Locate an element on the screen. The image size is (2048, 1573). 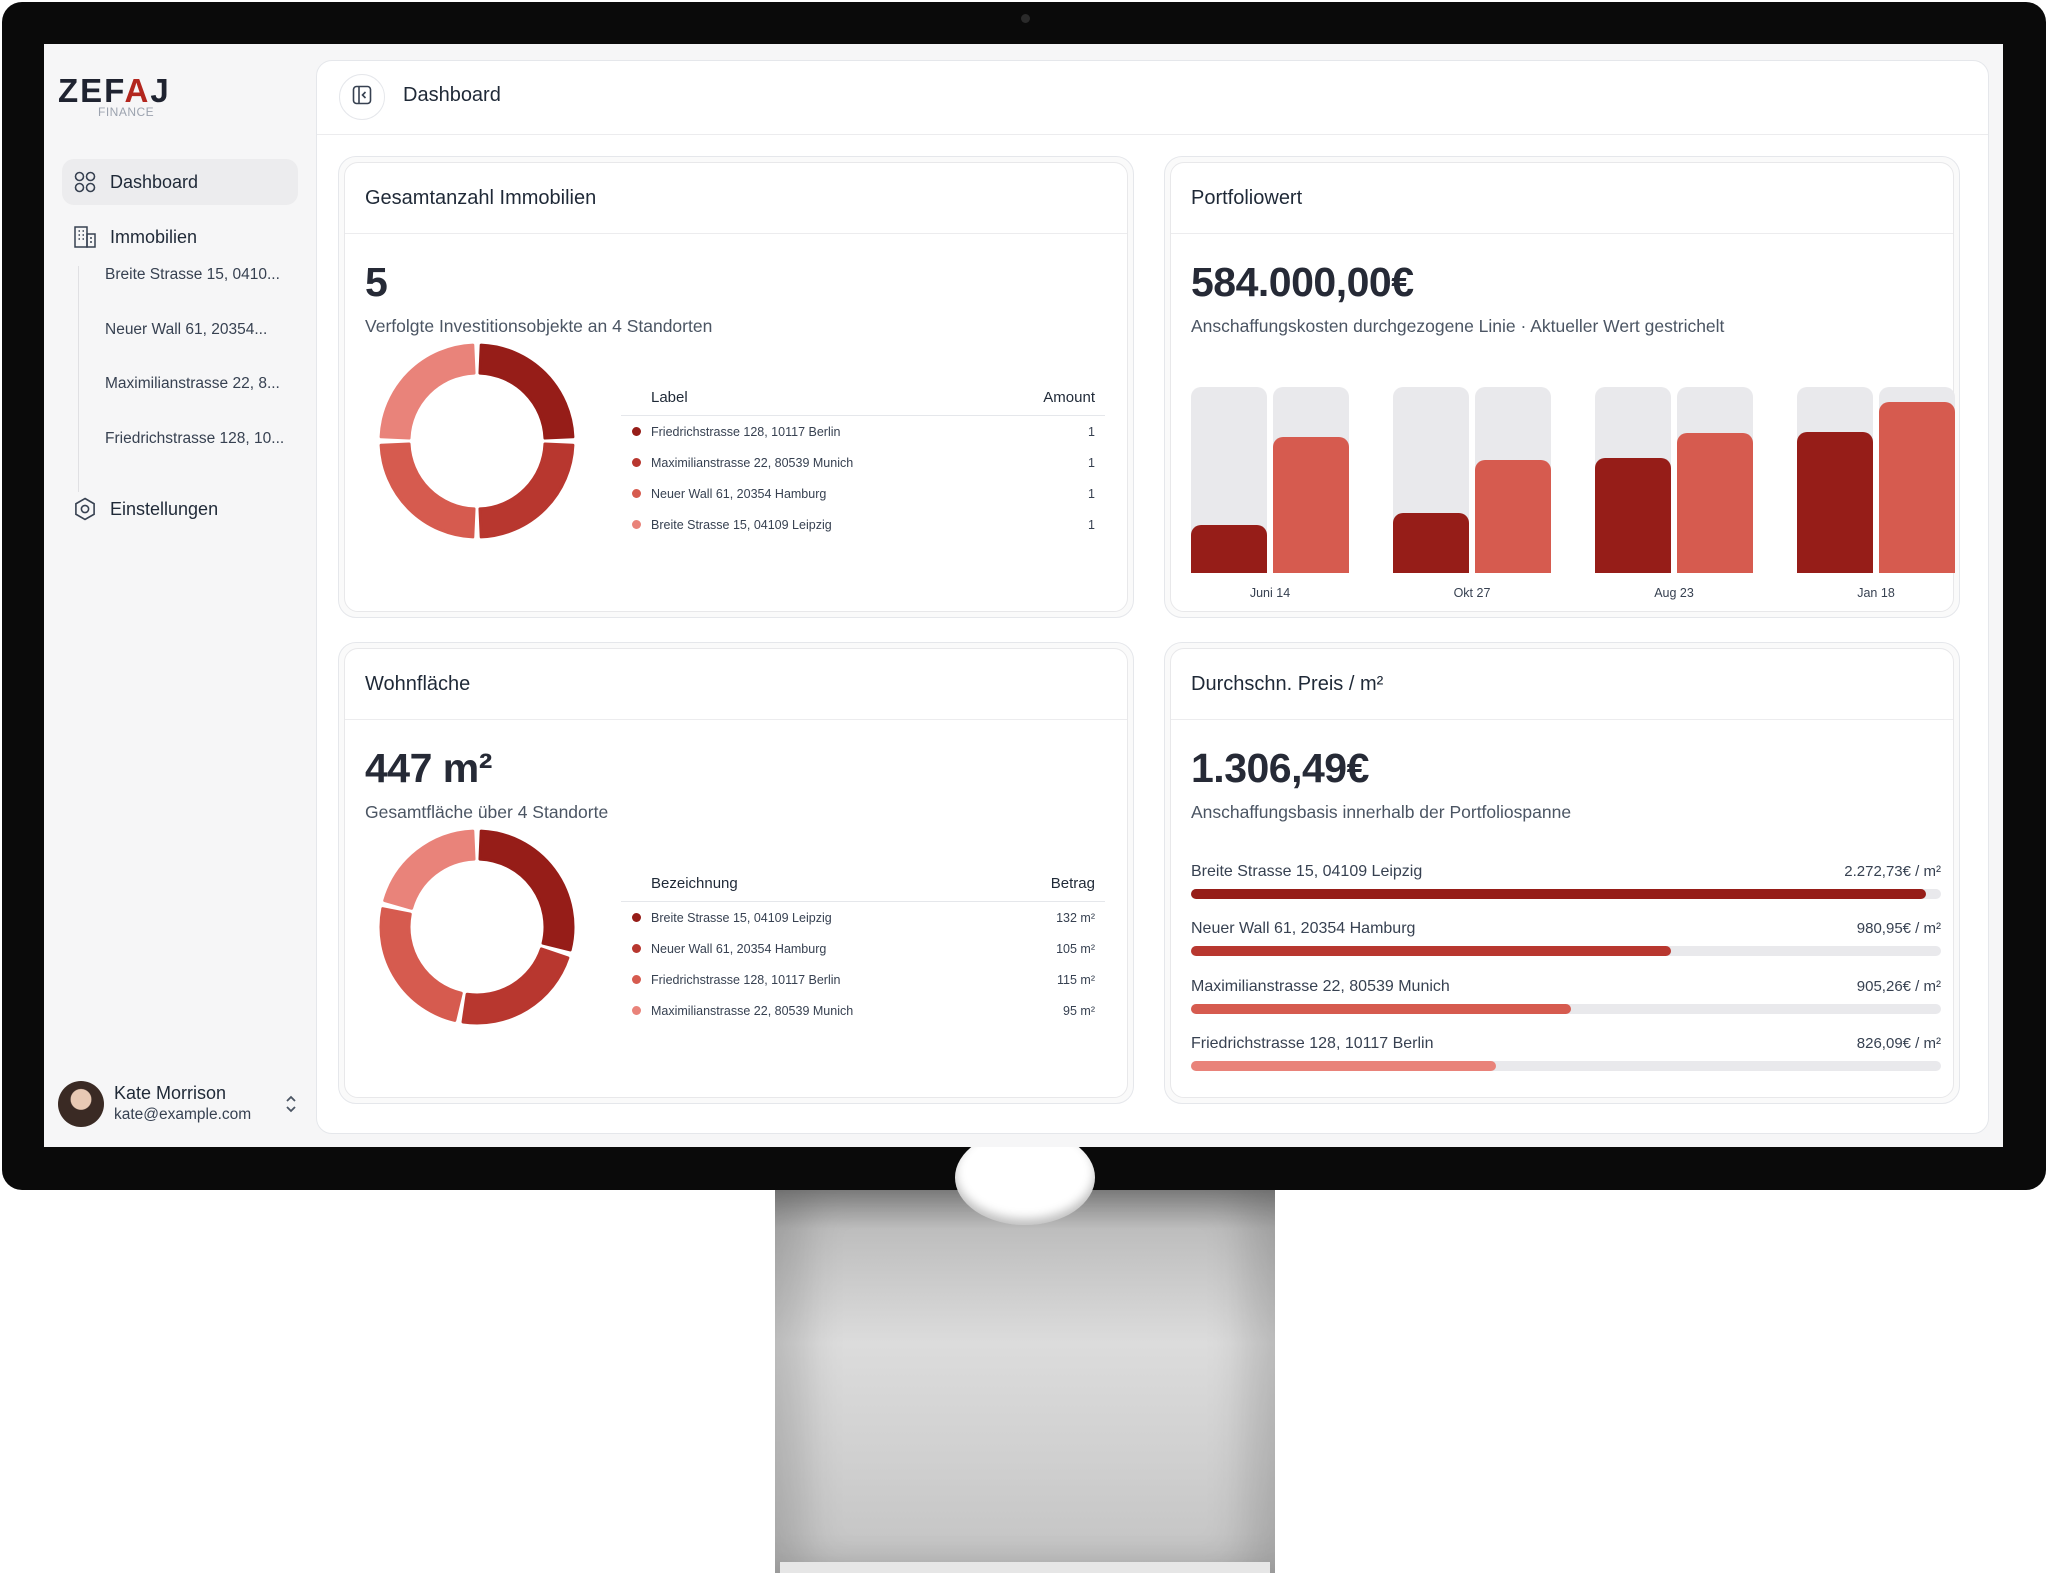
legend-amount: 95 m² is located at coordinates (1079, 1010).